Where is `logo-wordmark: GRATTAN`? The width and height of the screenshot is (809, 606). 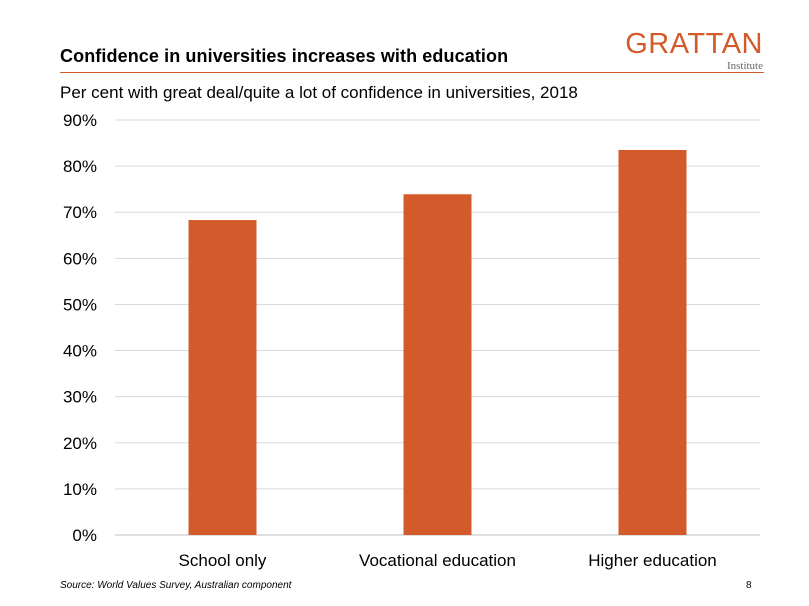
logo-wordmark: GRATTAN is located at coordinates (694, 44).